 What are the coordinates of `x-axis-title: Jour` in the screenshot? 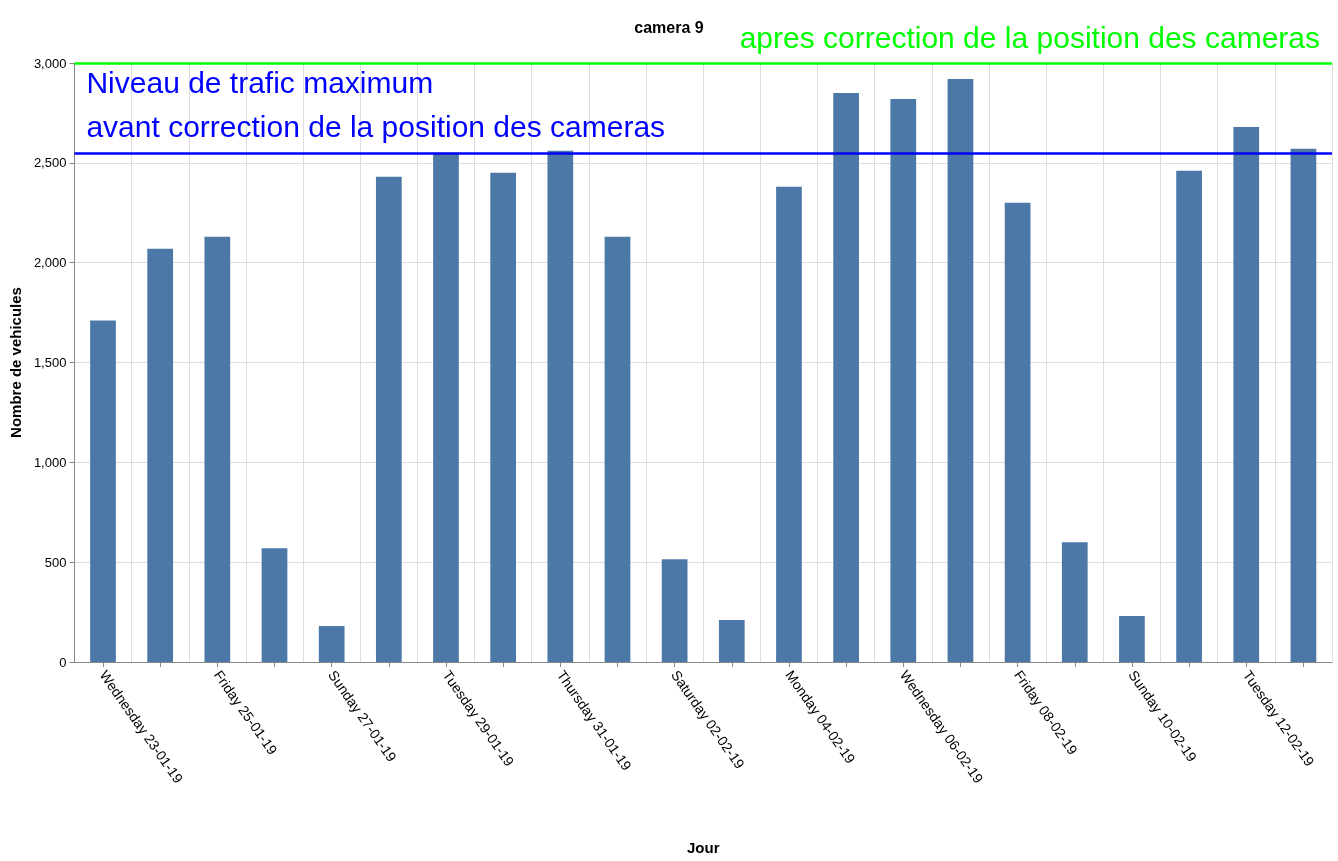 It's located at (703, 847).